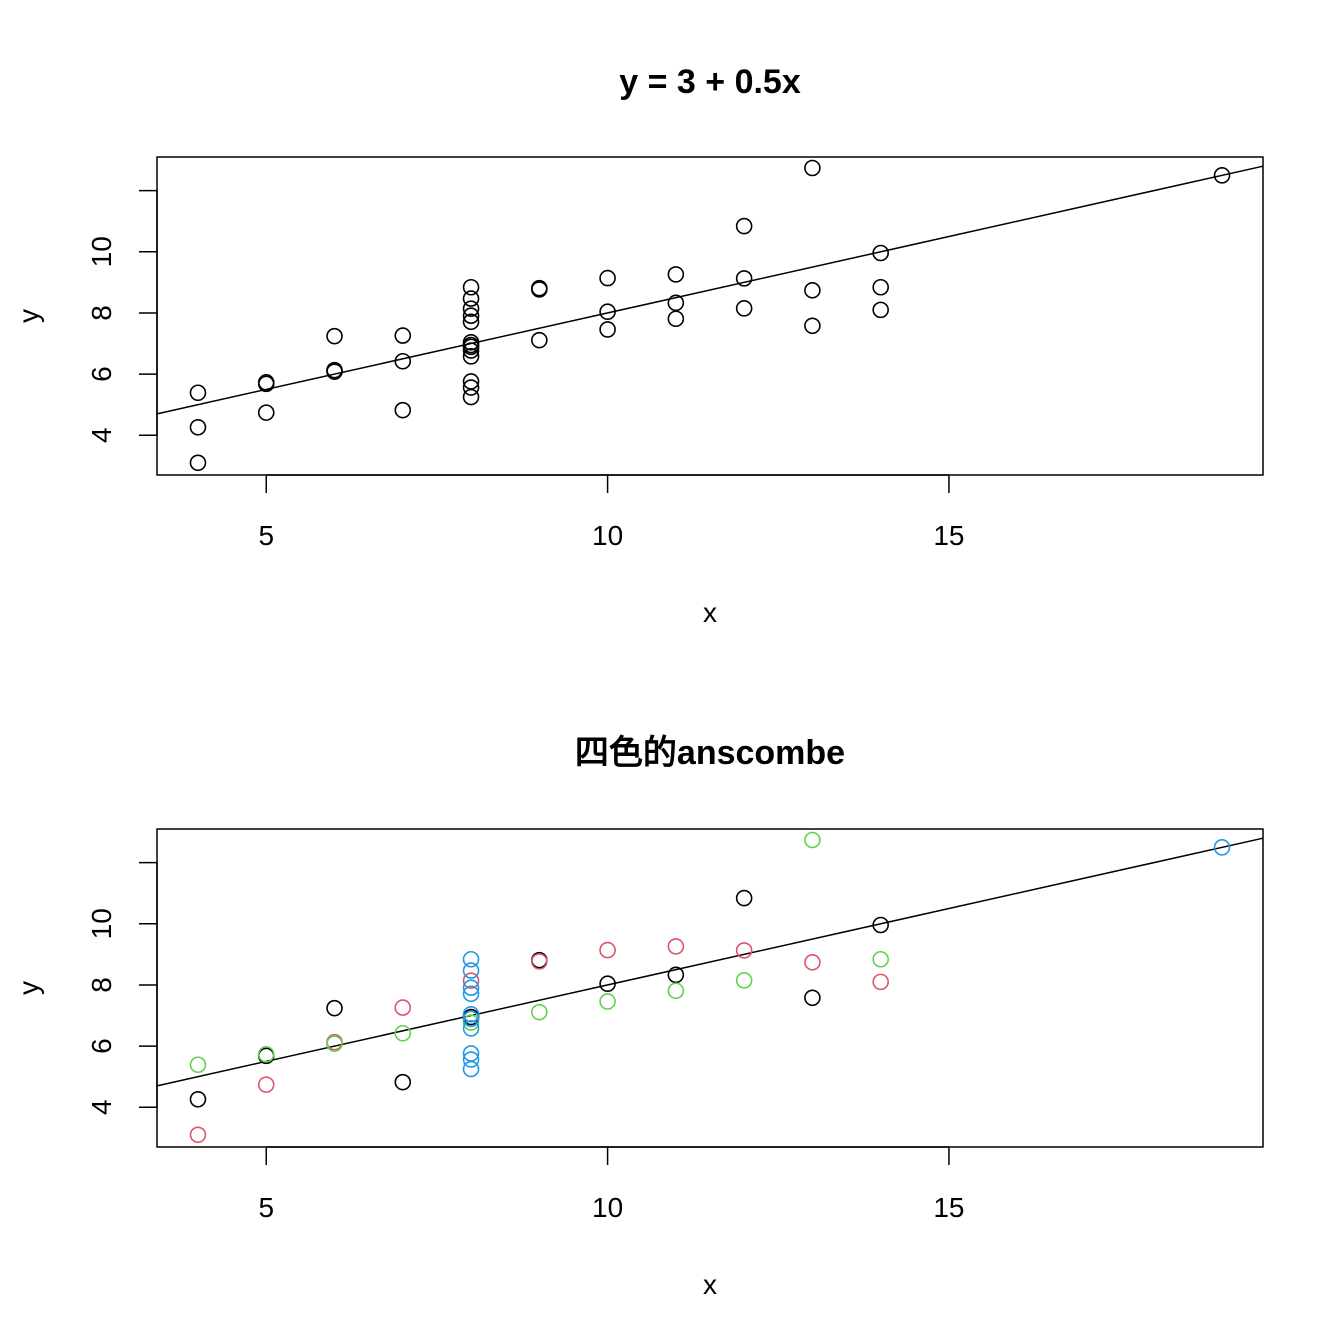  Describe the element at coordinates (607, 1207) in the screenshot. I see `x-tick-label: 10` at that location.